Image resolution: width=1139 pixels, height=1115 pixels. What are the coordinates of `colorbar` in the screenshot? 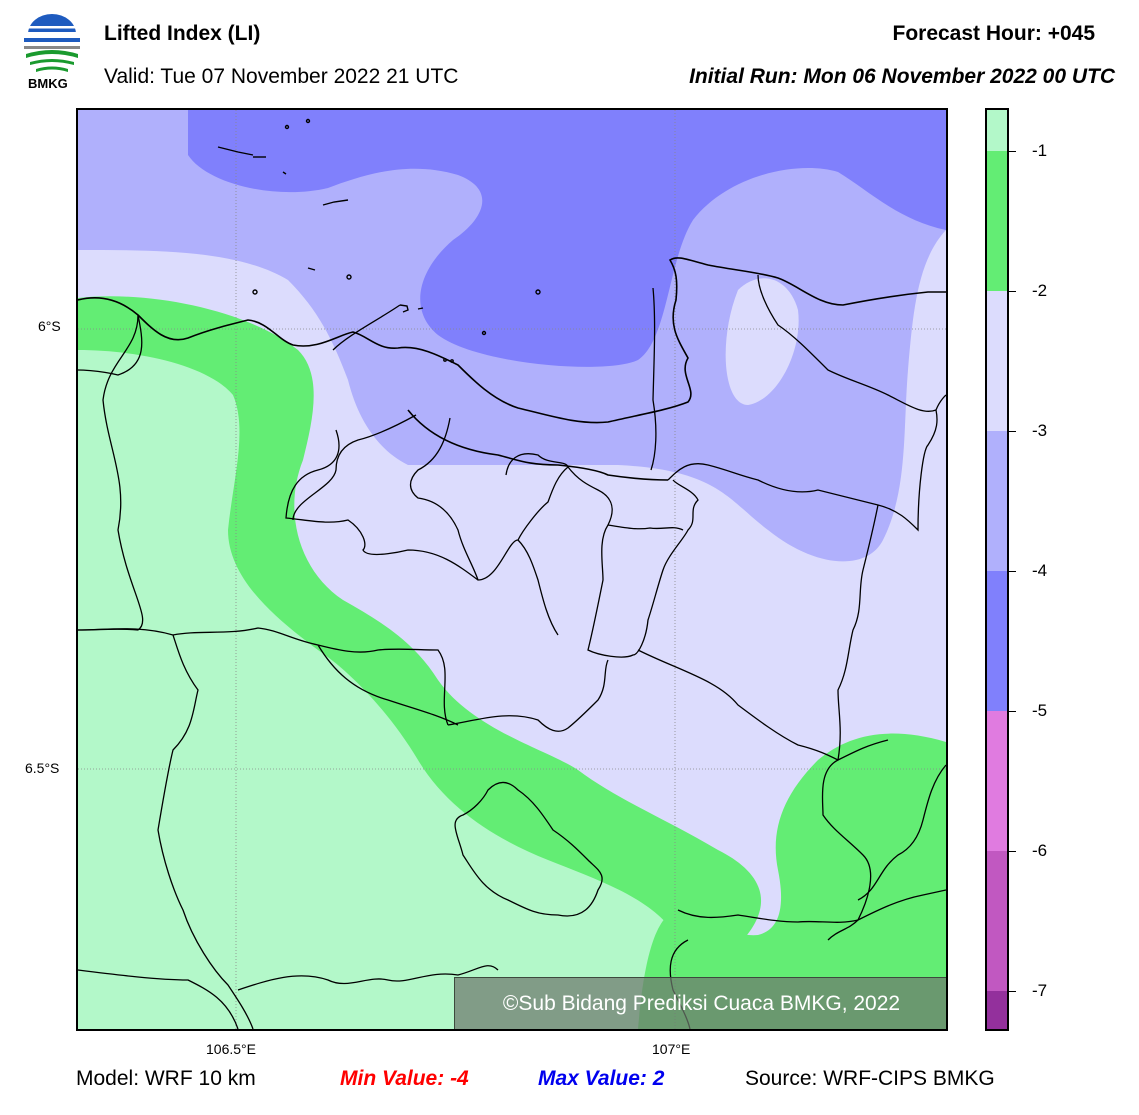 It's located at (997, 569).